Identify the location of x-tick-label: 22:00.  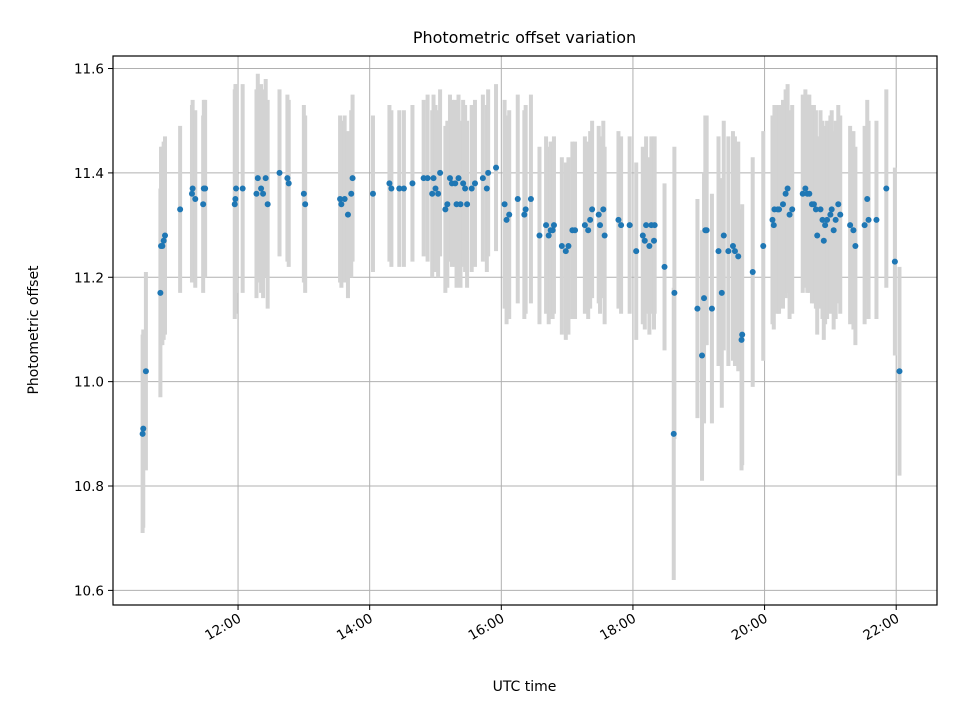
(882, 627).